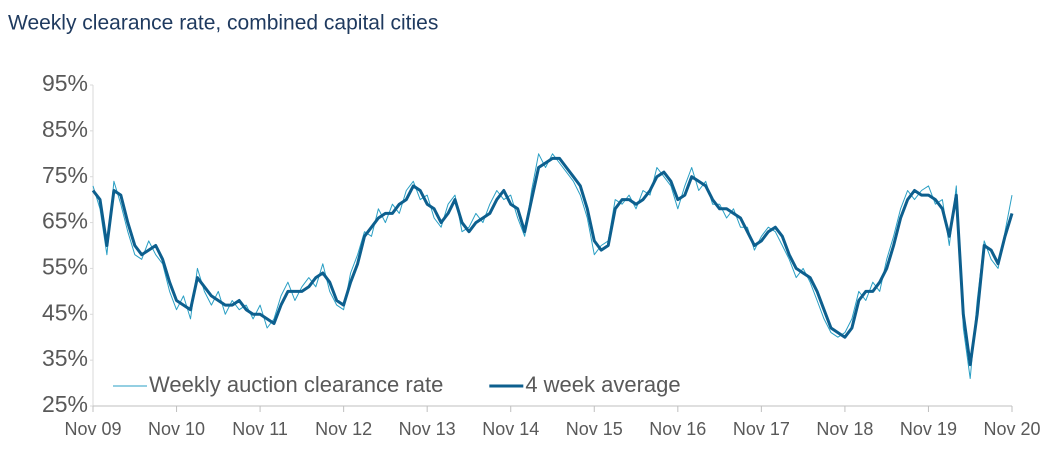 The width and height of the screenshot is (1057, 458). Describe the element at coordinates (677, 429) in the screenshot. I see `x-tick-label: Nov 16` at that location.